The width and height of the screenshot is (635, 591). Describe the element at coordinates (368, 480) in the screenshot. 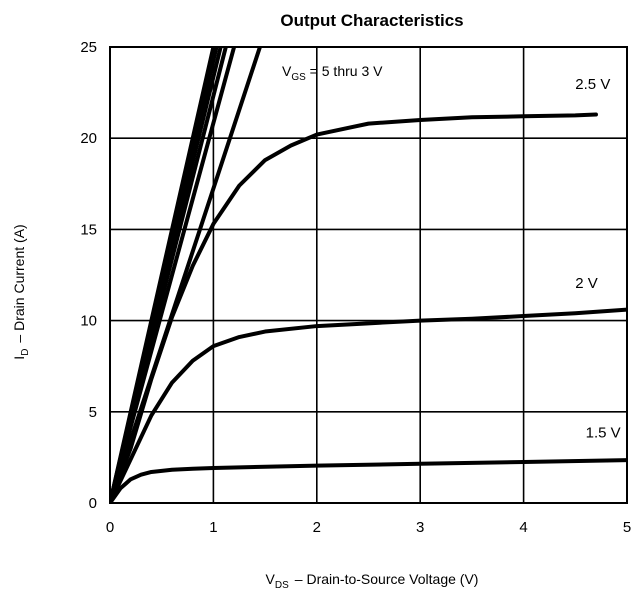

I see `series-line-1.5-v` at that location.